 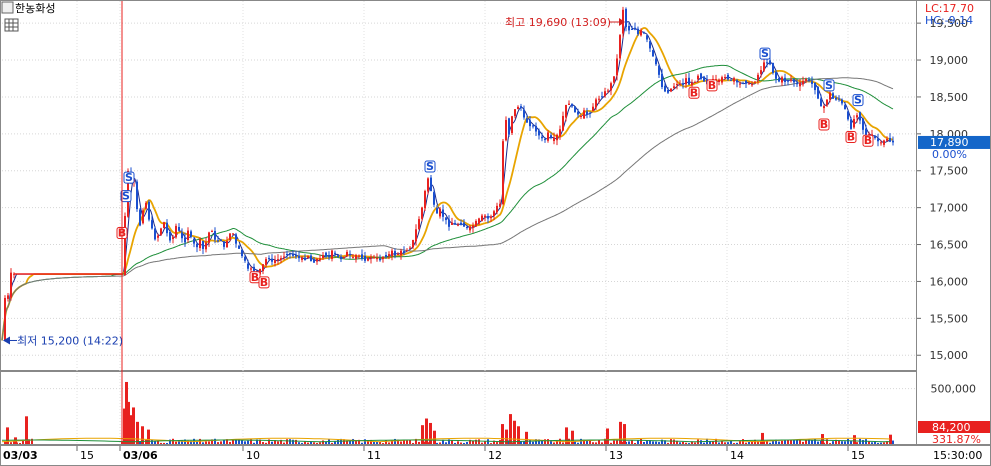 What do you see at coordinates (957, 455) in the screenshot?
I see `time-label: 15:30:00` at bounding box center [957, 455].